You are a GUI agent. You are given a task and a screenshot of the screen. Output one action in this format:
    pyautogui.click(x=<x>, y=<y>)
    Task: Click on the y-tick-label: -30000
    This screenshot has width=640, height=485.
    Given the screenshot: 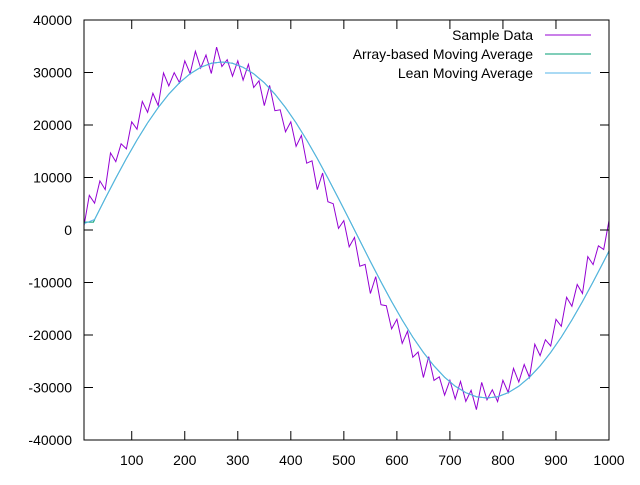 What is the action you would take?
    pyautogui.click(x=50, y=388)
    